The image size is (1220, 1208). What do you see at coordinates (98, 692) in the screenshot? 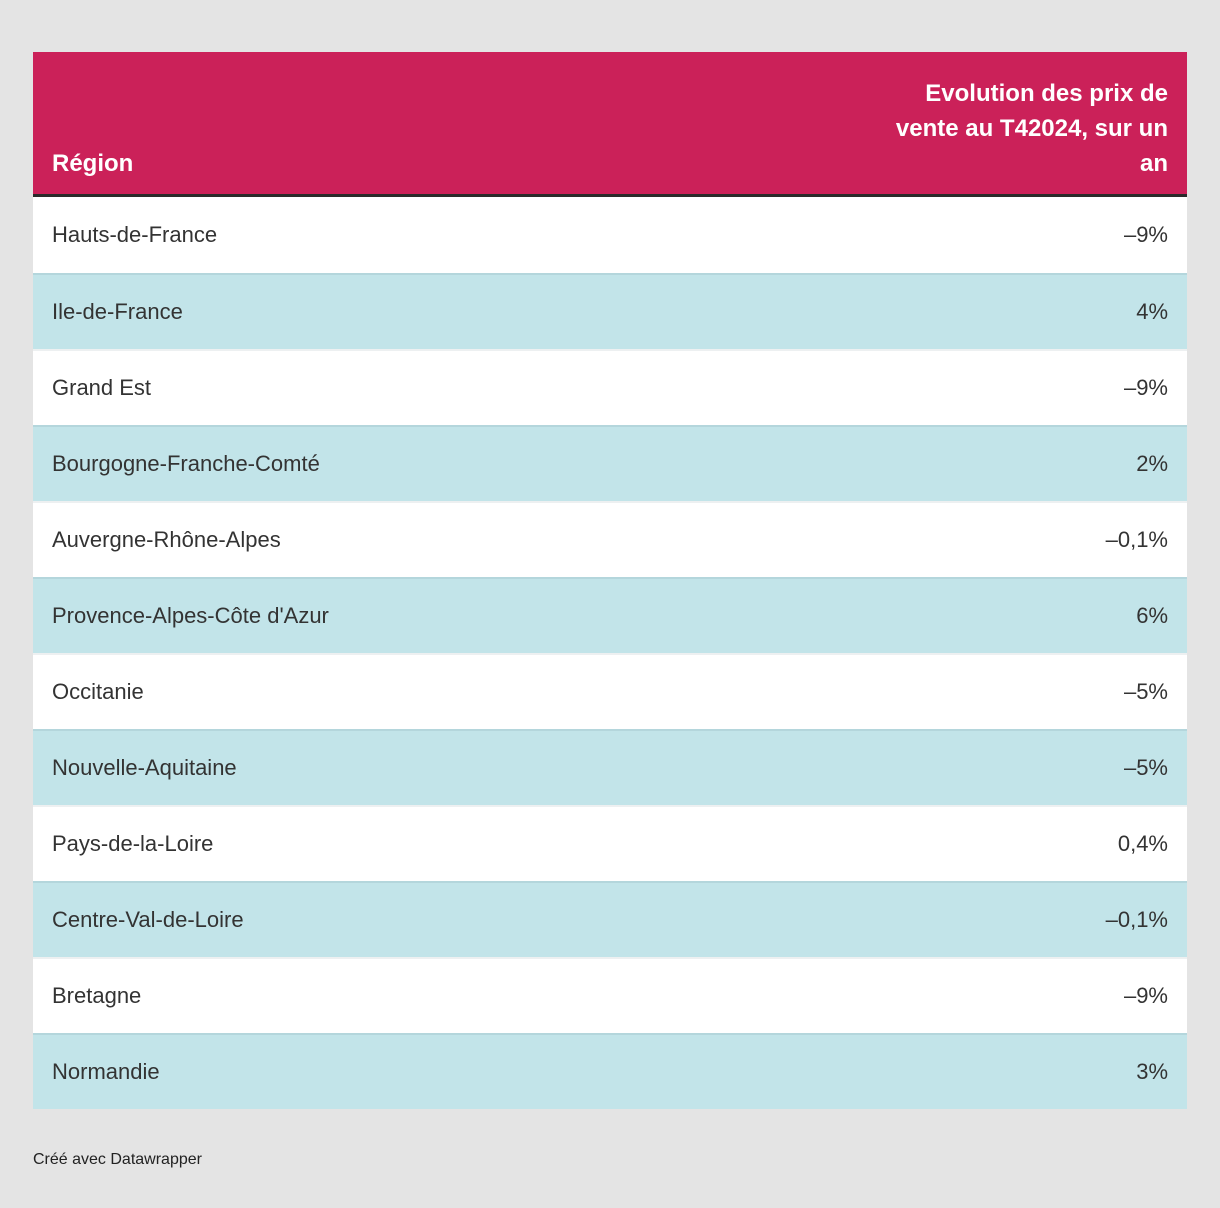
I see `region-cell: Occitanie` at bounding box center [98, 692].